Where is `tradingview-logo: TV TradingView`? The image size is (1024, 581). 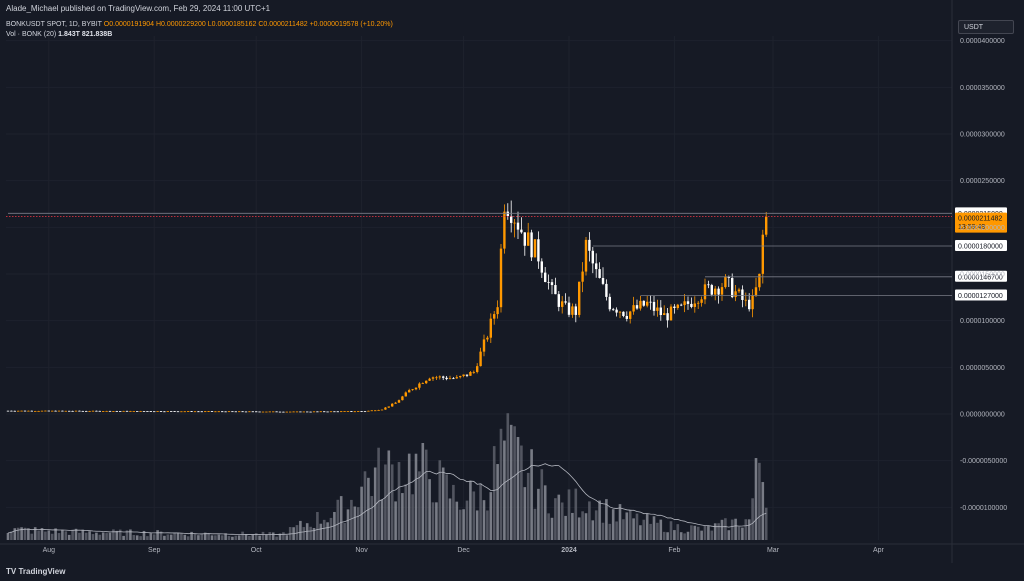 tradingview-logo: TV TradingView is located at coordinates (35, 572).